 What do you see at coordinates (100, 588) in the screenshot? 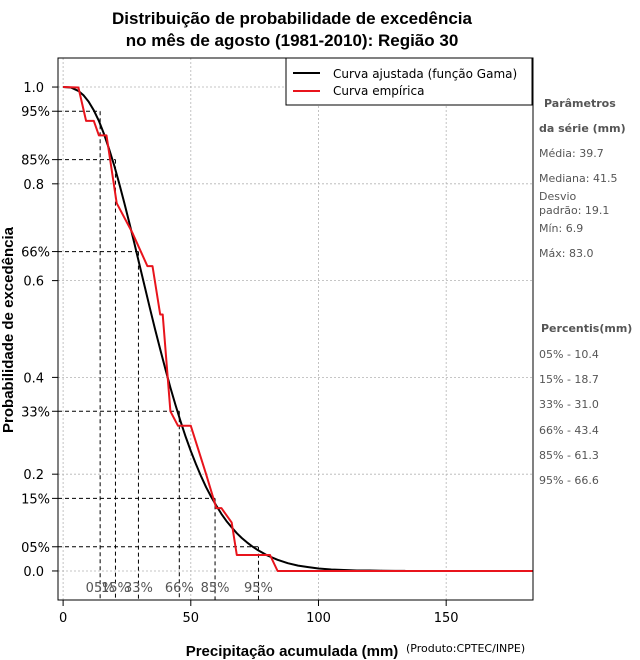
I see `percentile-x-label: 05%` at bounding box center [100, 588].